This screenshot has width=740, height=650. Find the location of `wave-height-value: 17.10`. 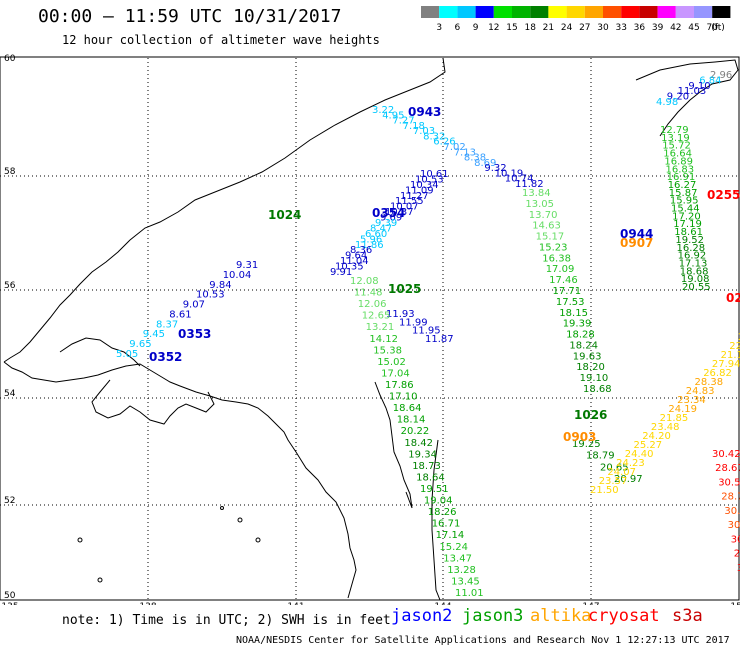

wave-height-value: 17.10 is located at coordinates (403, 397).